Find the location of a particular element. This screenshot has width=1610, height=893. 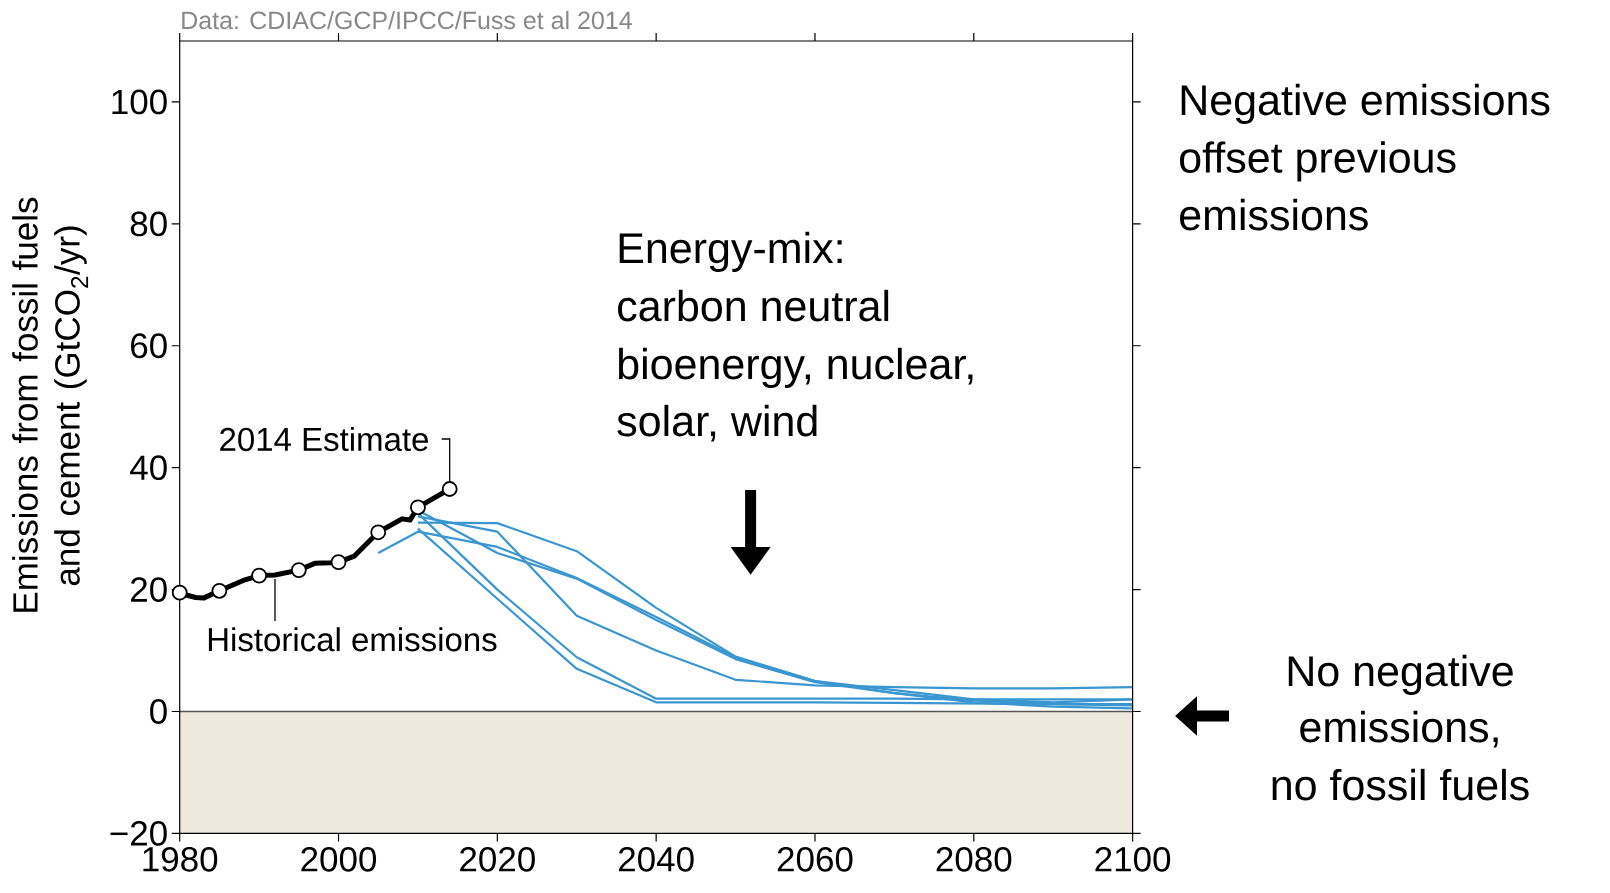

text: Data: CDIAC/GCP/IPCC/Fuss et al 2014 is located at coordinates (407, 20).